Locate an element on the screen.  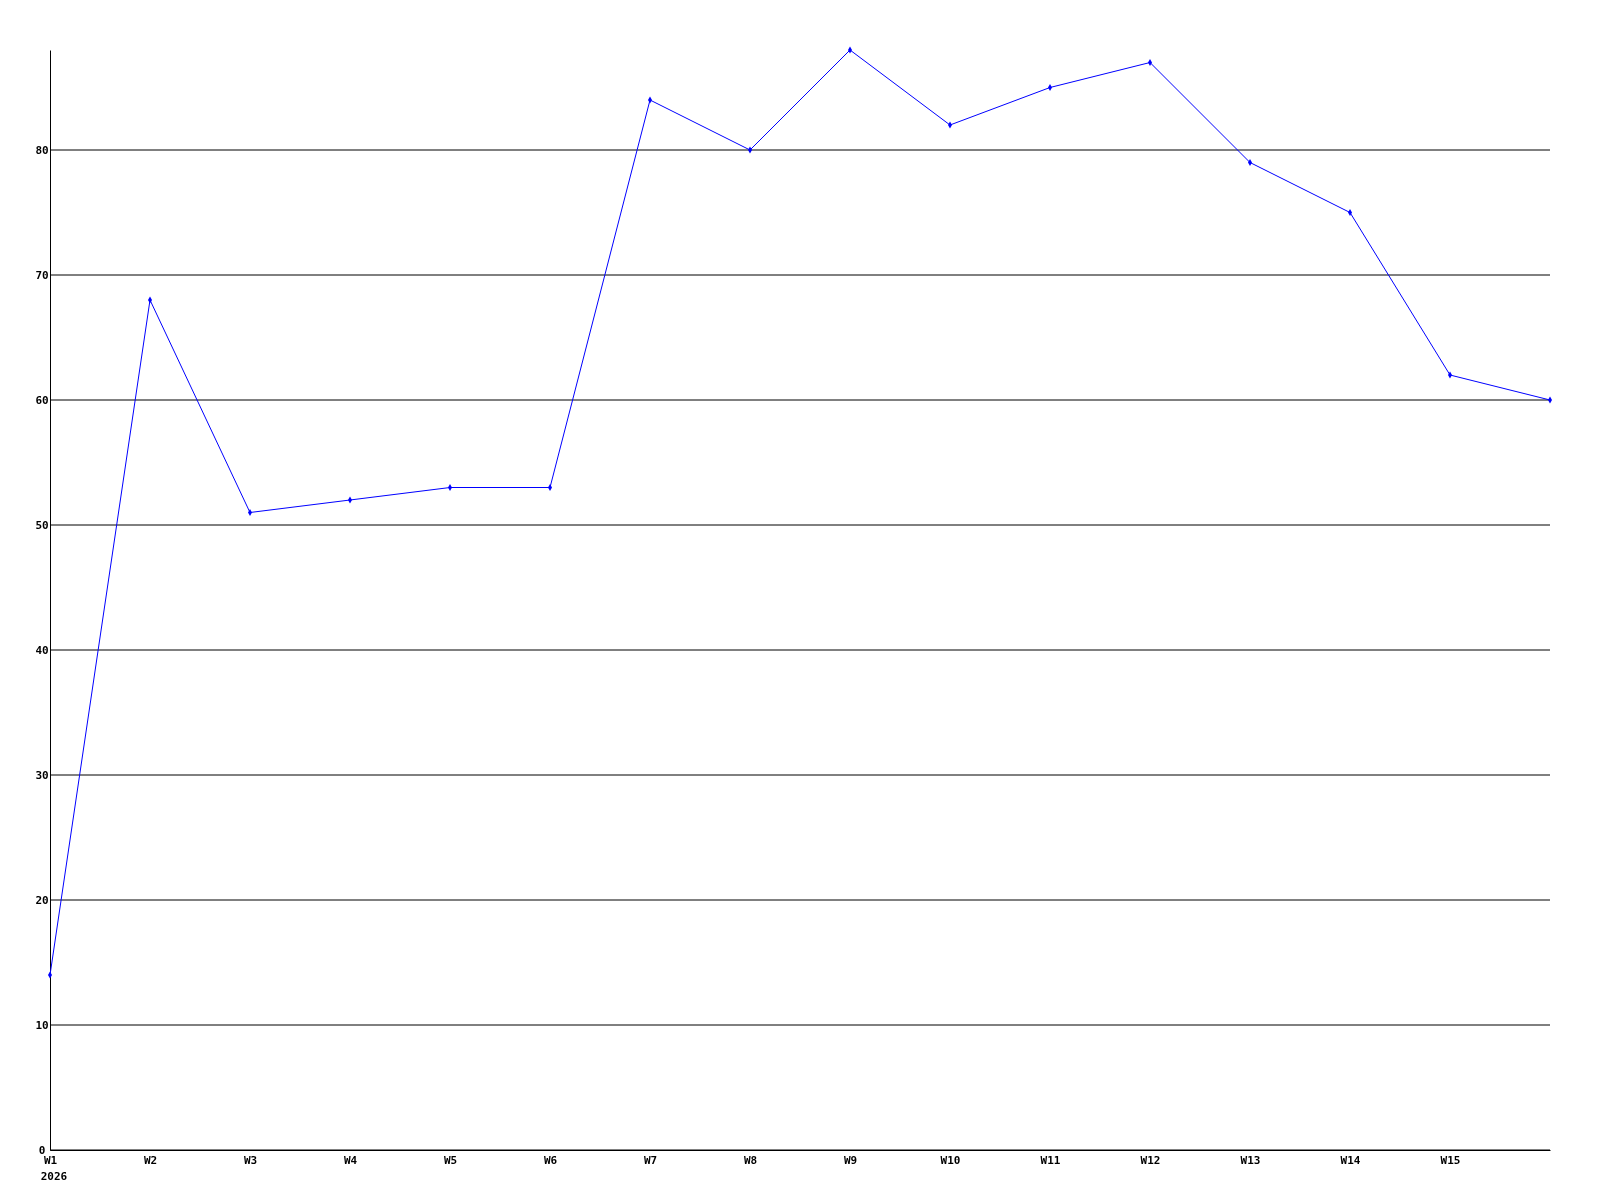
x-tick-label: W6 is located at coordinates (550, 1160).